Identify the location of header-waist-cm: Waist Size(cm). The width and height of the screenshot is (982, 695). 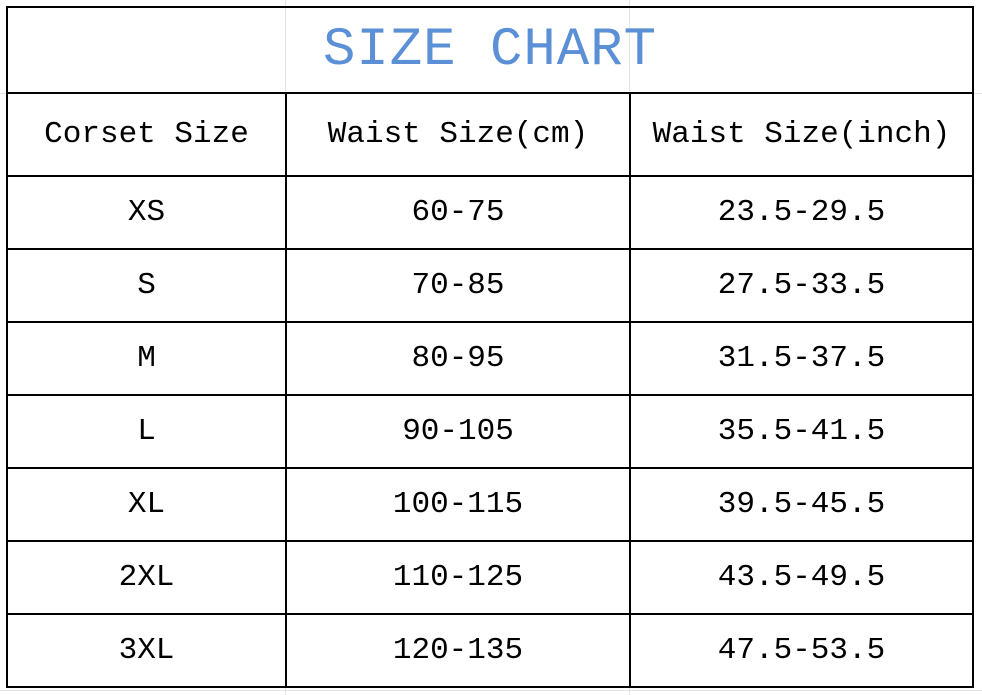
(458, 134).